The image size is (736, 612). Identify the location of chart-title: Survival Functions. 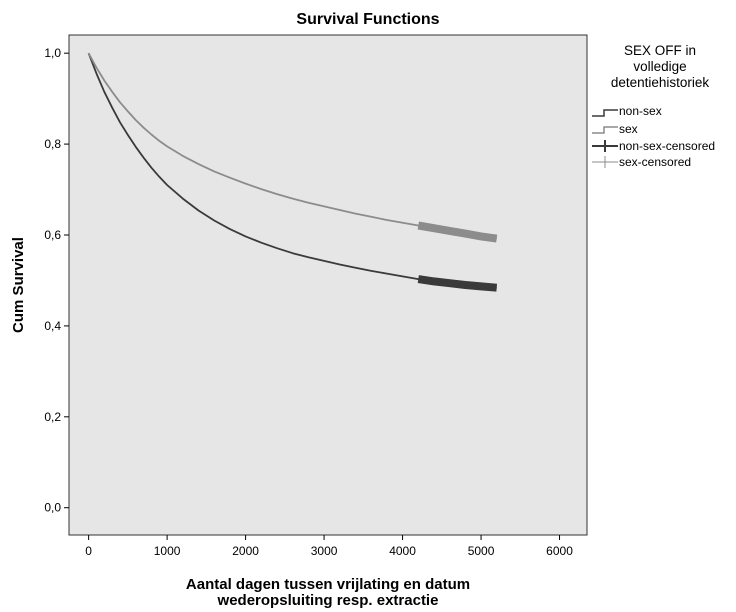
(367, 19).